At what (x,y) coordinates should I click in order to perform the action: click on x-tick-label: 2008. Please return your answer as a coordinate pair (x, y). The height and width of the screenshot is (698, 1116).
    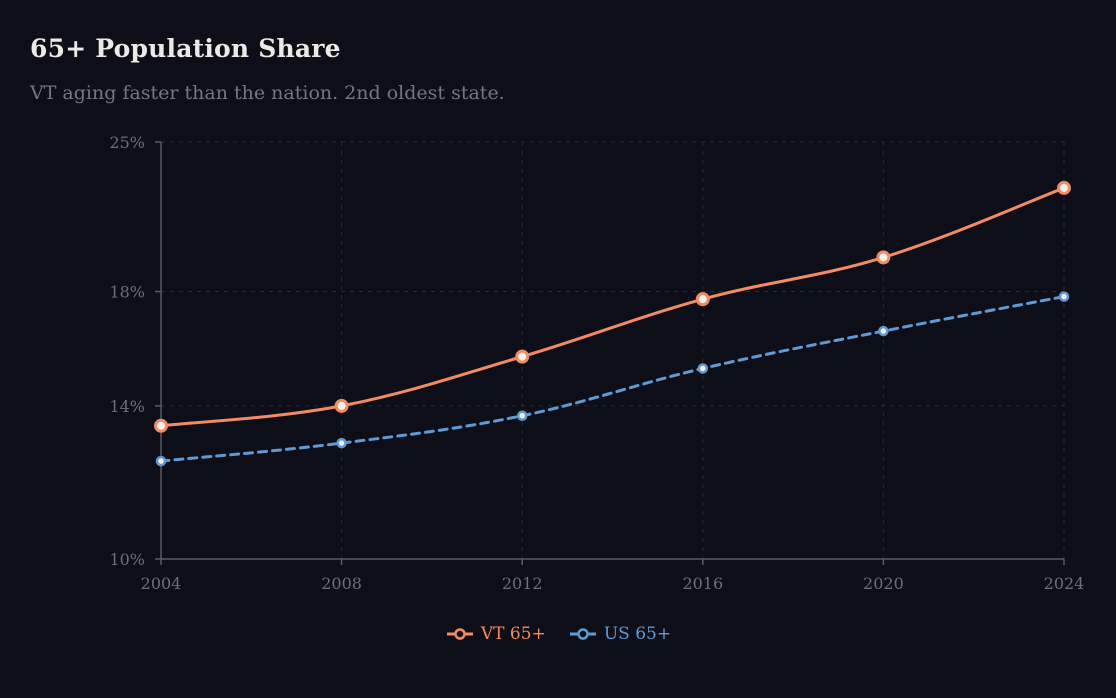
    Looking at the image, I should click on (341, 583).